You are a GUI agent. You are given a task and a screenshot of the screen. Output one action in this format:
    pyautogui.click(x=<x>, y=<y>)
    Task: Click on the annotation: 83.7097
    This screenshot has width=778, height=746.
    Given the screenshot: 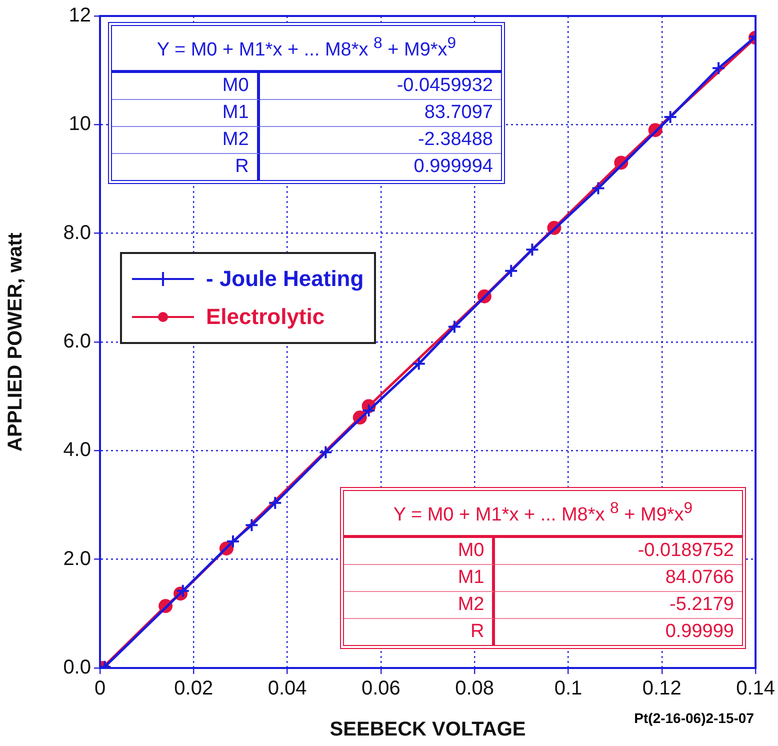 What is the action you would take?
    pyautogui.click(x=380, y=113)
    